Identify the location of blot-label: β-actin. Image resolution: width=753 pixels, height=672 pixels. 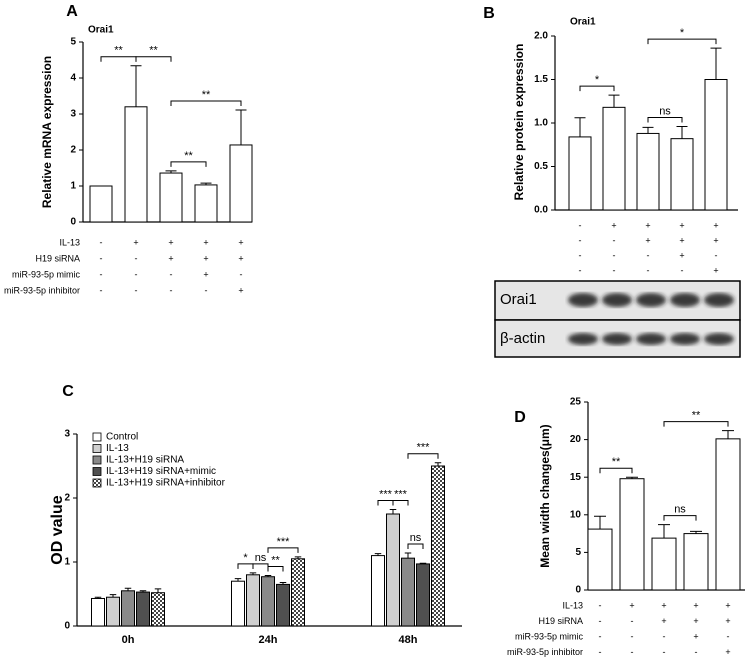
(522, 338).